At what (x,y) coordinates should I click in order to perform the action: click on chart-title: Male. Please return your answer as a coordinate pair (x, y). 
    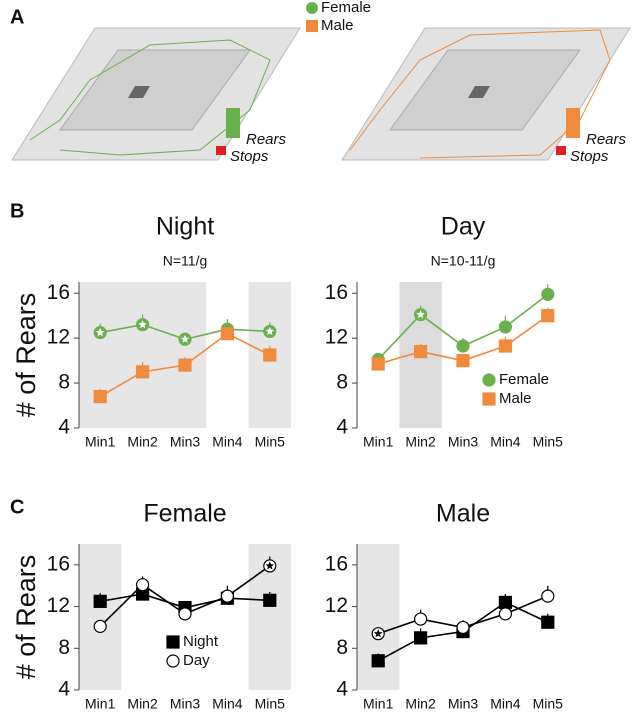
    Looking at the image, I should click on (463, 514).